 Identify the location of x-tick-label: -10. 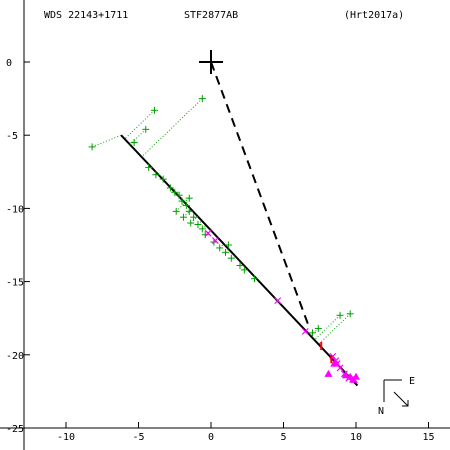
(66, 437).